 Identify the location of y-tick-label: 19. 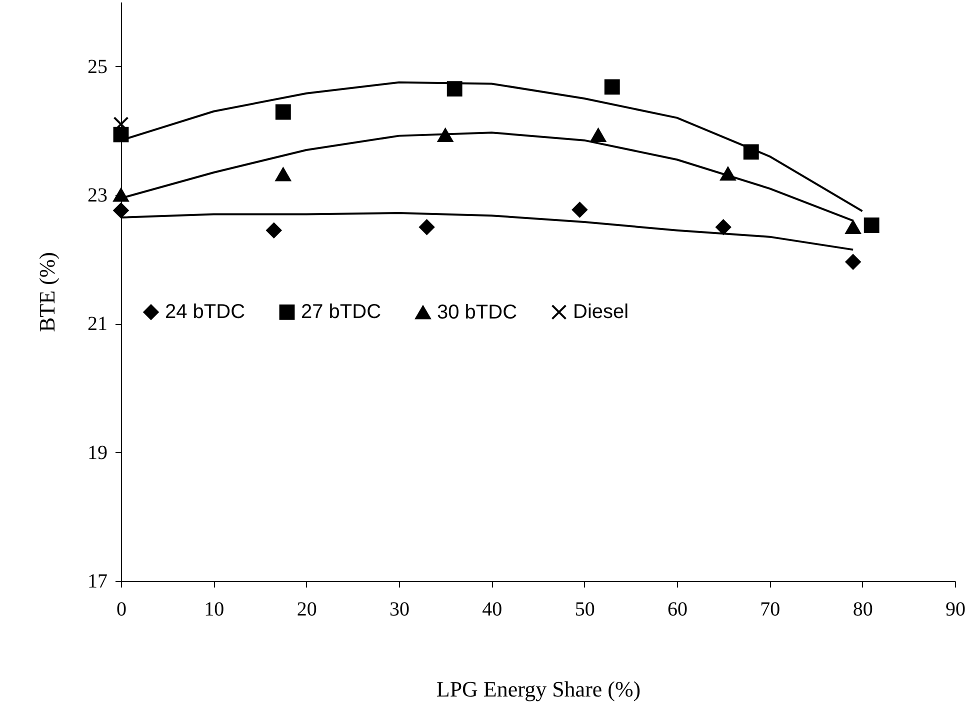
(98, 453).